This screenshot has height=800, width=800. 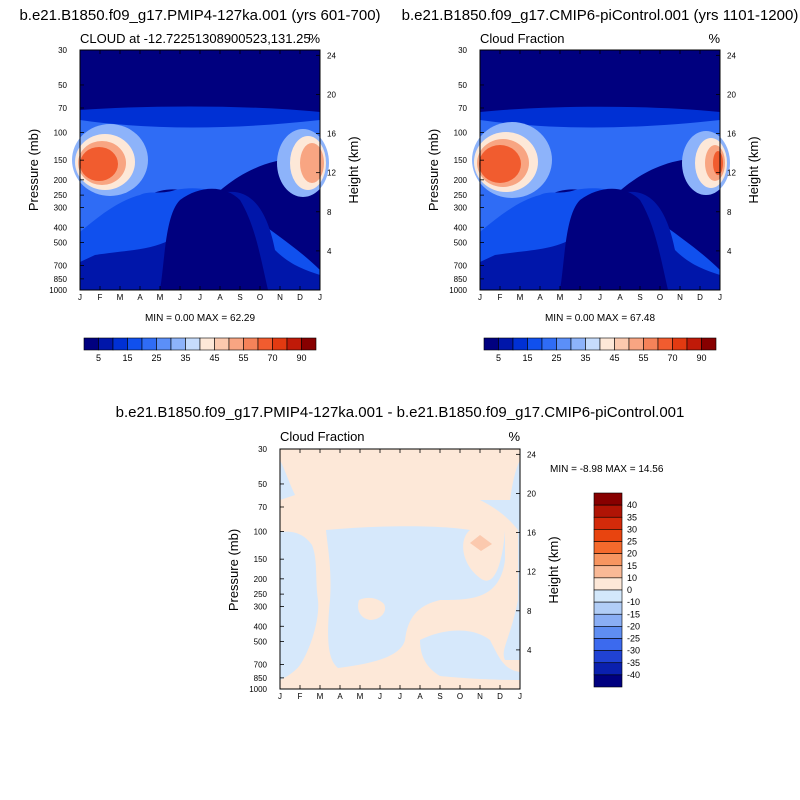 What do you see at coordinates (629, 590) in the screenshot?
I see `colorbar-label: 0` at bounding box center [629, 590].